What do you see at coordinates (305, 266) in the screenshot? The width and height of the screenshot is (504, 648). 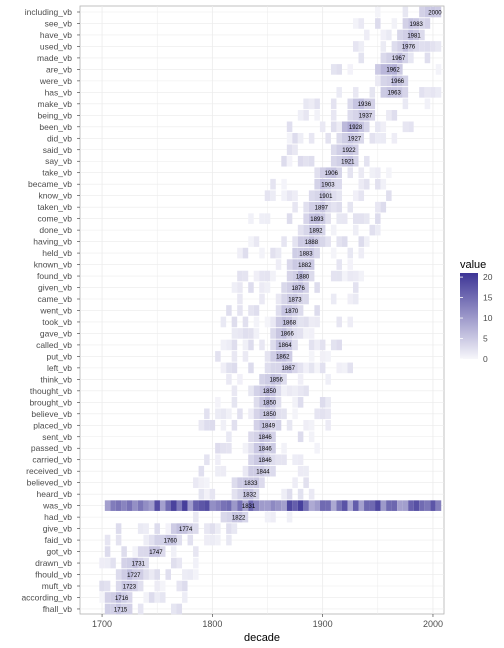 I see `year-label: 1882` at bounding box center [305, 266].